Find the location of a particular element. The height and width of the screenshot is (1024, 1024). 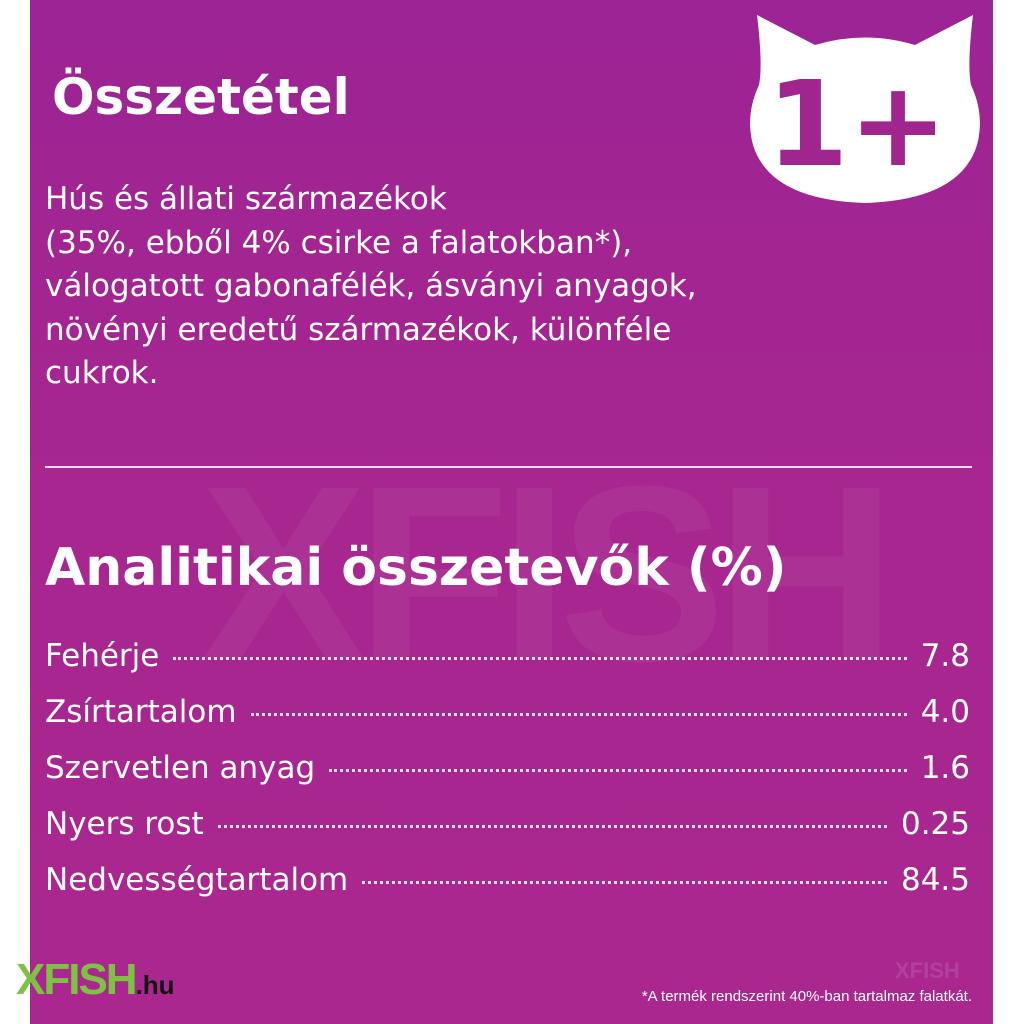

cat-head-icon: 1+ is located at coordinates (865, 109).